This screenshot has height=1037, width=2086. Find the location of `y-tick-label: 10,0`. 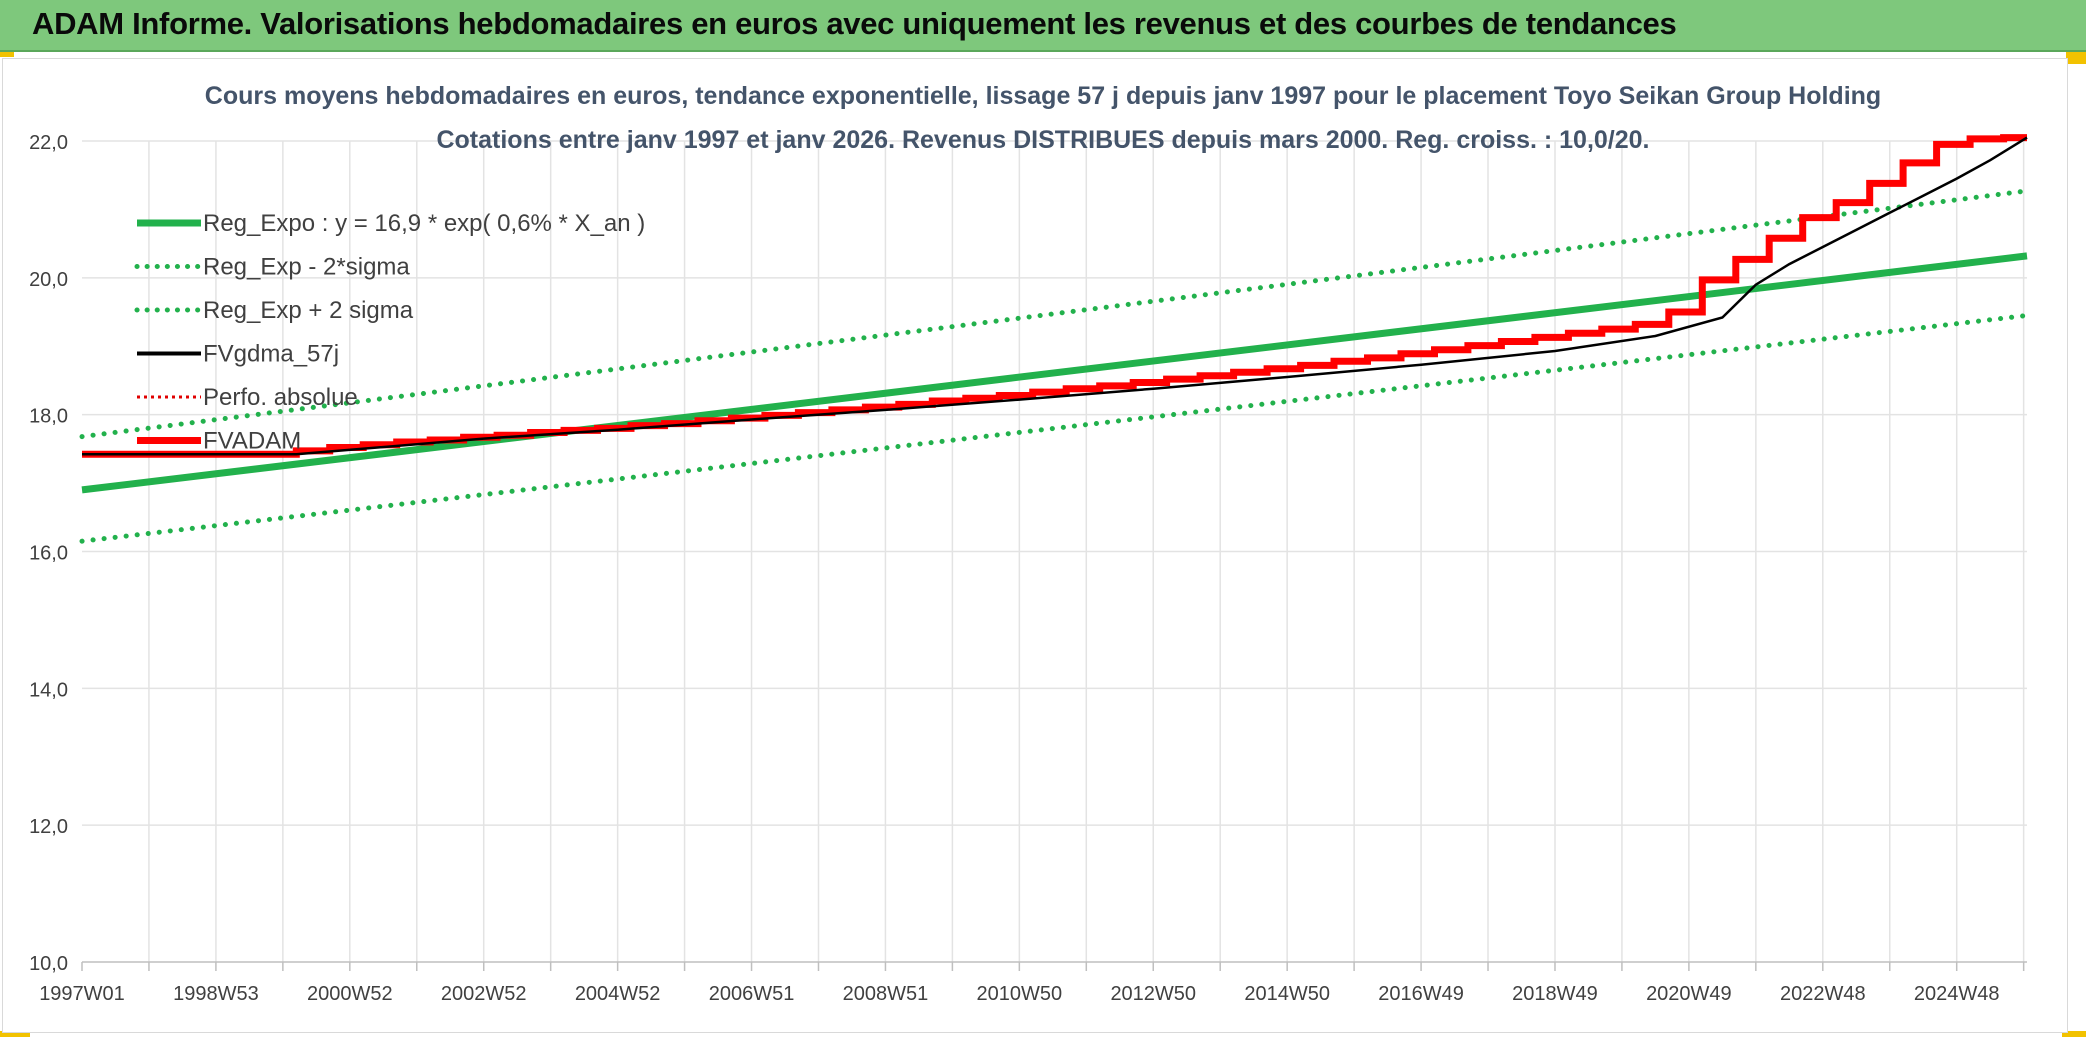

y-tick-label: 10,0 is located at coordinates (48, 964).